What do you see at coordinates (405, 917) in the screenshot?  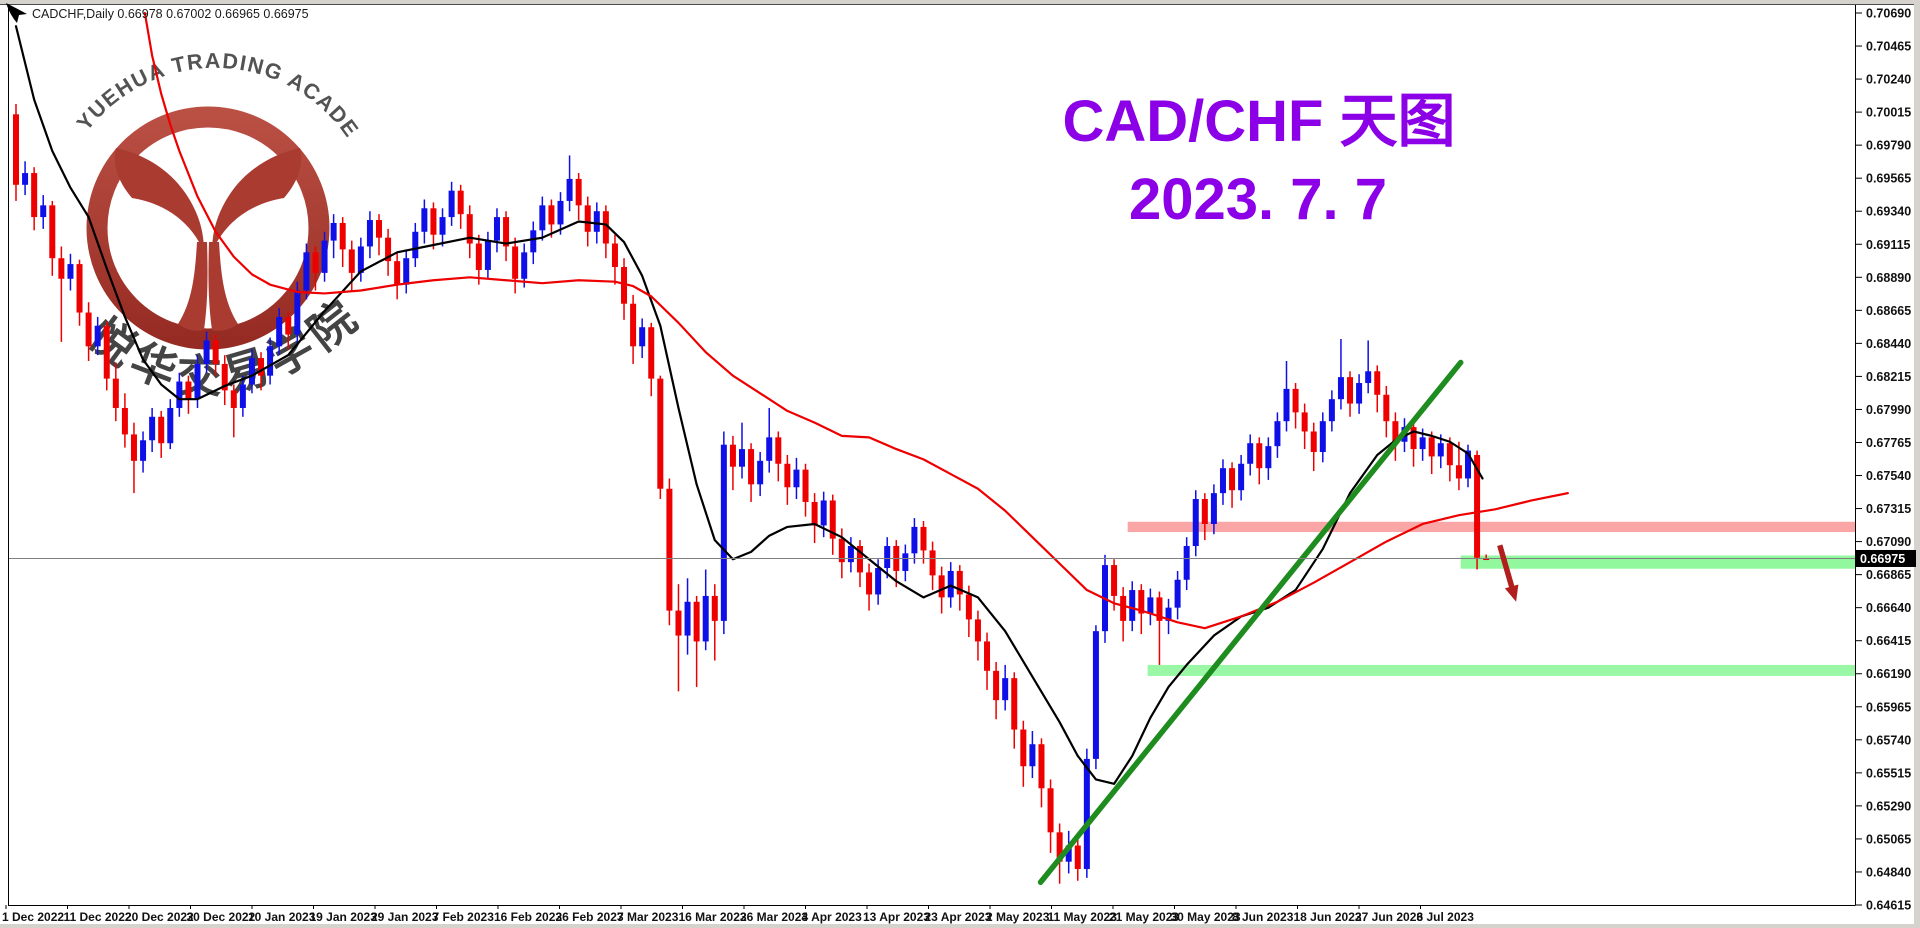 I see `date-axis-label: 29 Jan 2023` at bounding box center [405, 917].